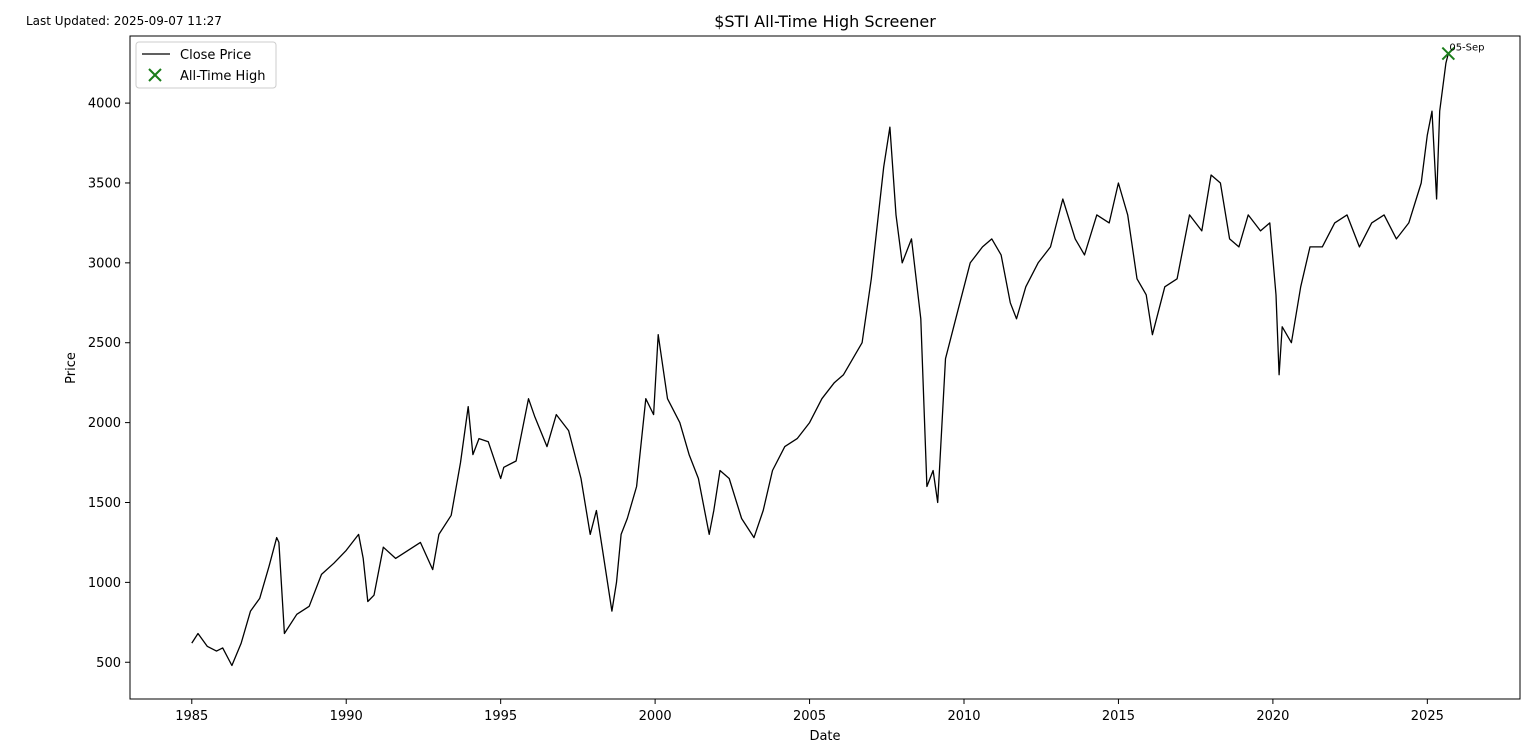  What do you see at coordinates (104, 423) in the screenshot?
I see `y-tick-label: 2000` at bounding box center [104, 423].